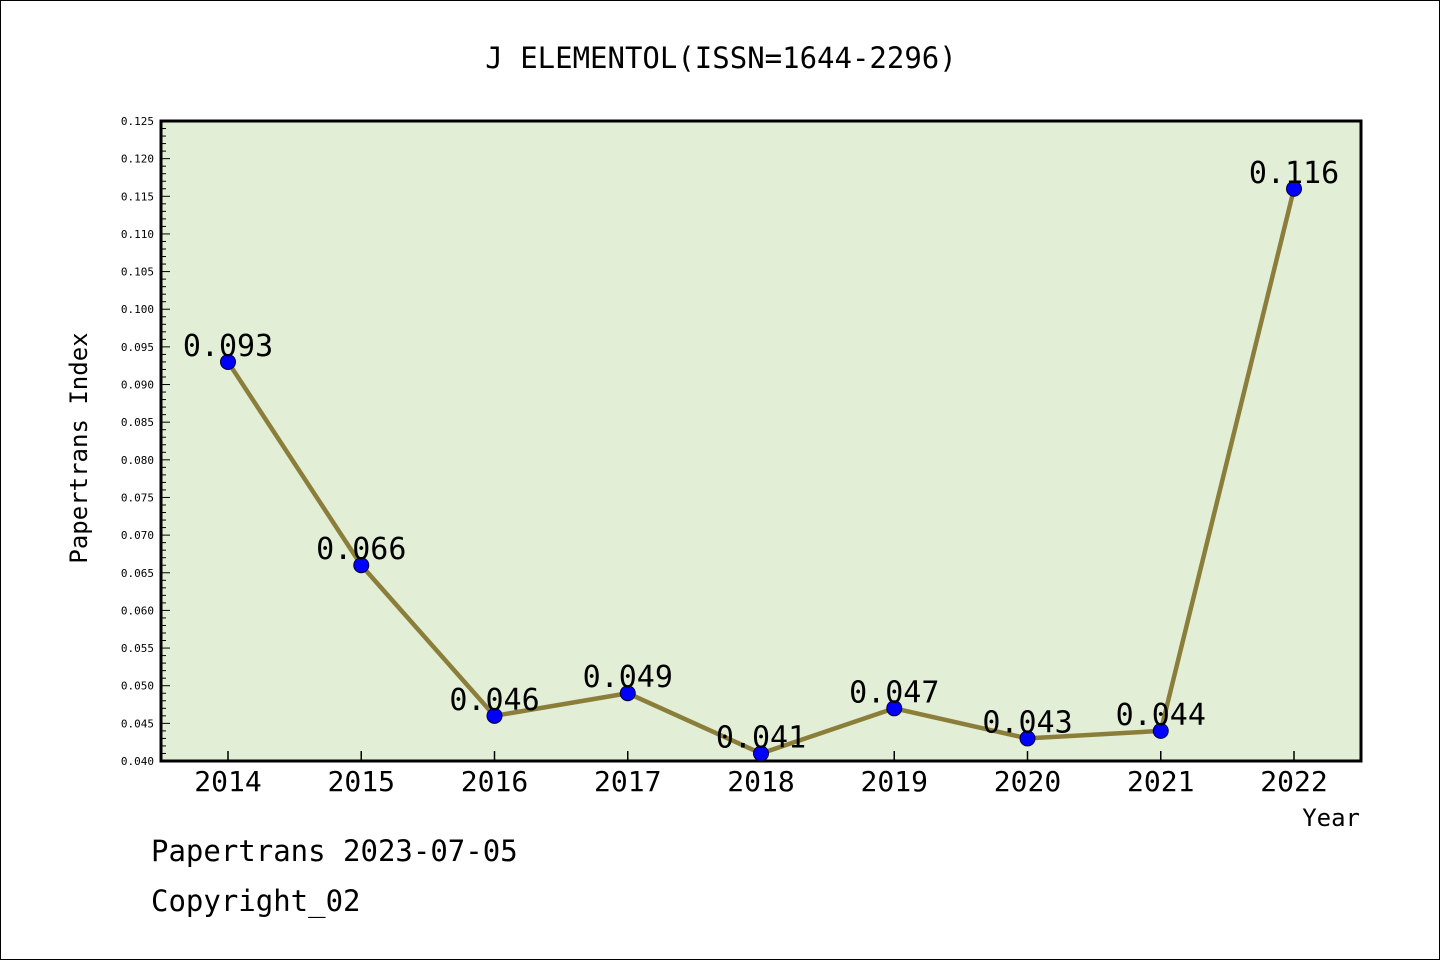 The image size is (1440, 960). I want to click on y-tick-label: 0.115, so click(137, 196).